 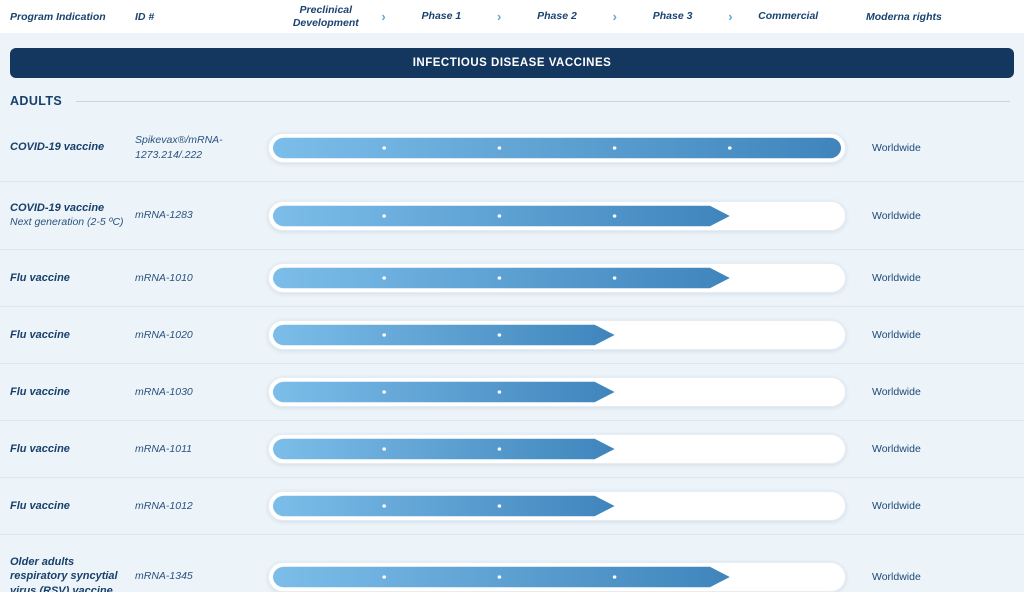 I want to click on header-phase-2: Phase 1, so click(x=441, y=16).